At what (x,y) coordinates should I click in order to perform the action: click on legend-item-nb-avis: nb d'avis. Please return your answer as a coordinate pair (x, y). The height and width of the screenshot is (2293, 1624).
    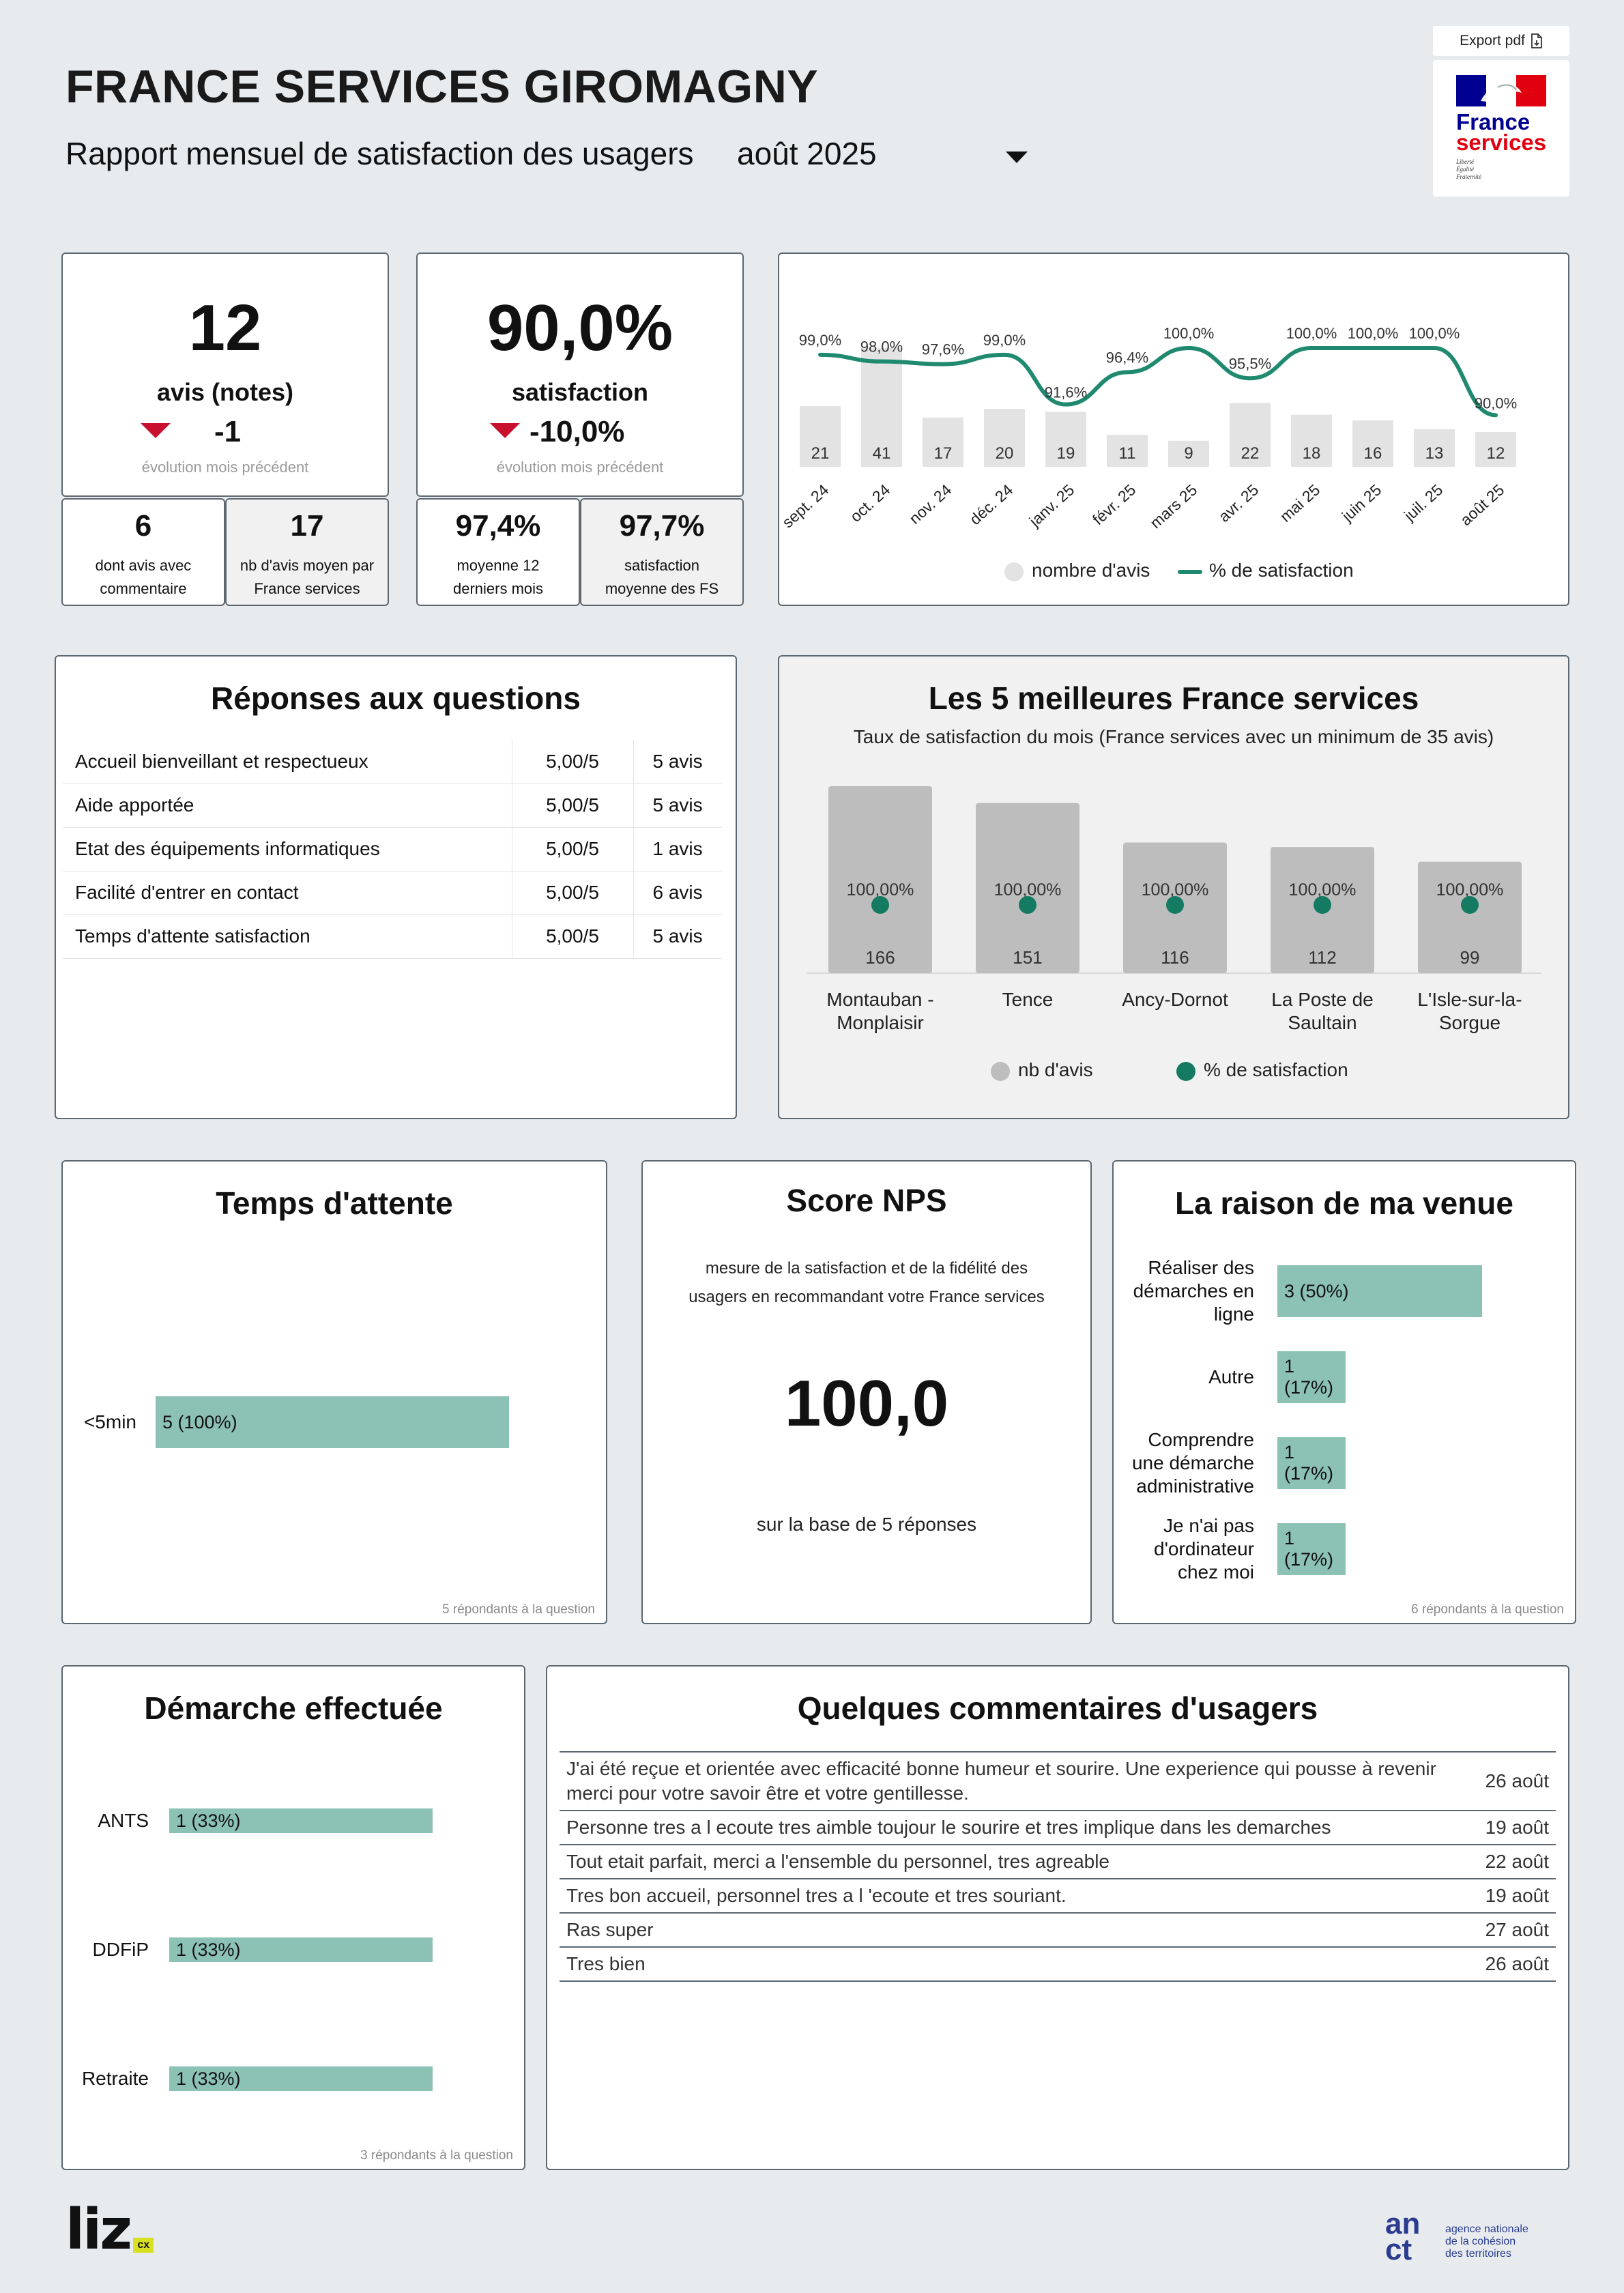
    Looking at the image, I should click on (1042, 1070).